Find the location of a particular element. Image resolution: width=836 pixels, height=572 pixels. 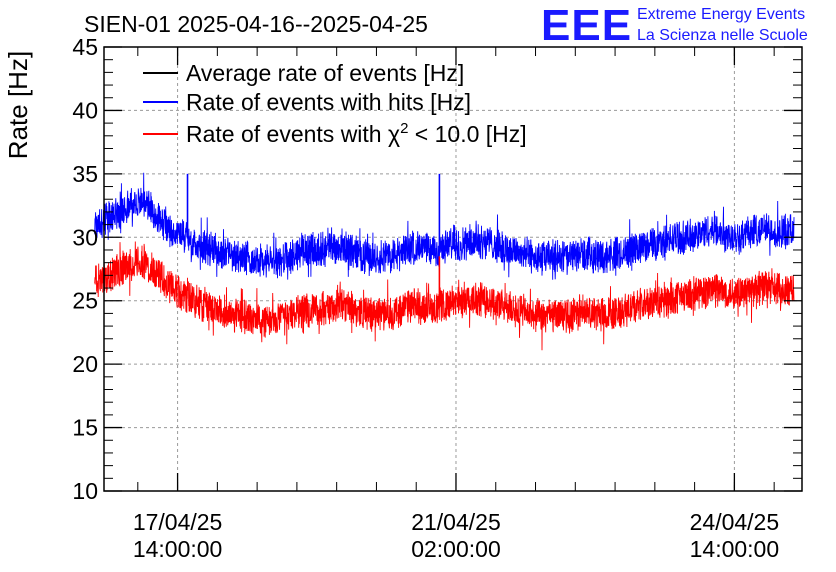

legend-entry-label: Rate of events with hits [Hz] is located at coordinates (328, 102).